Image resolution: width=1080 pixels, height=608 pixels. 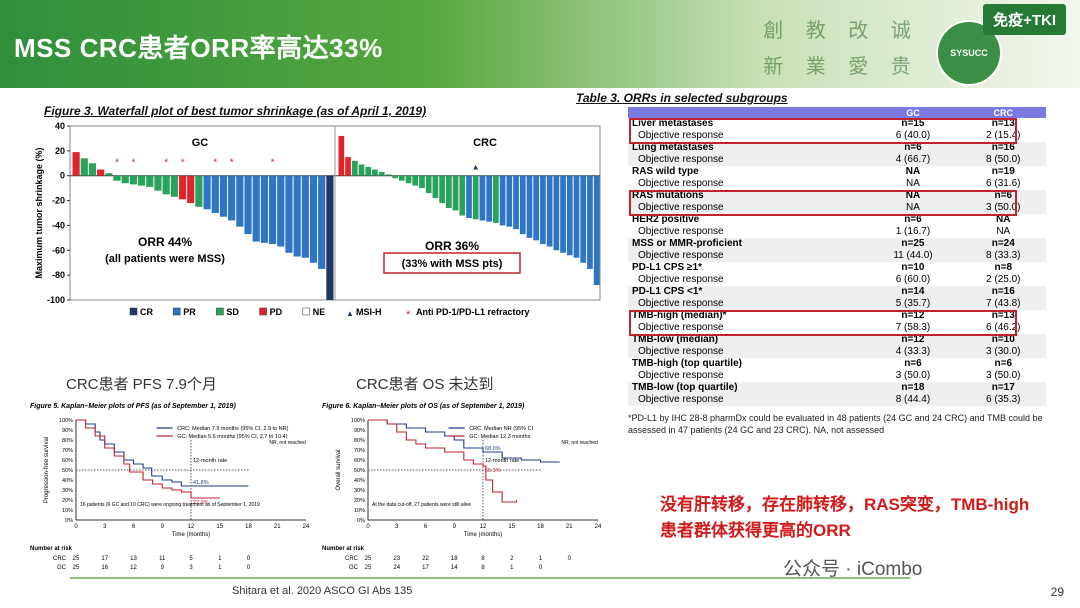 I want to click on calligraphy-char: 贵, so click(x=900, y=65).